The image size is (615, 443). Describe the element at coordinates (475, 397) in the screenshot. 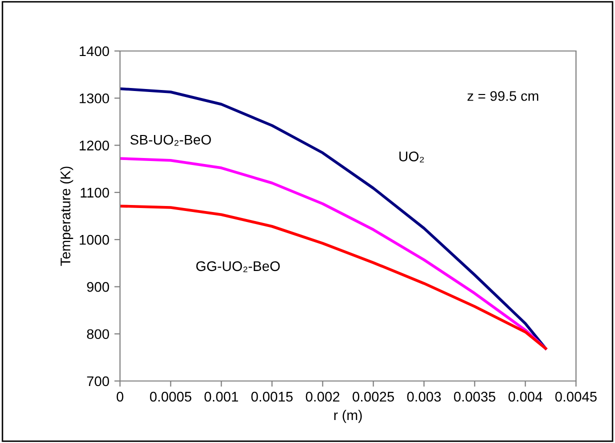

I see `x-tick-label: 0.0035` at that location.